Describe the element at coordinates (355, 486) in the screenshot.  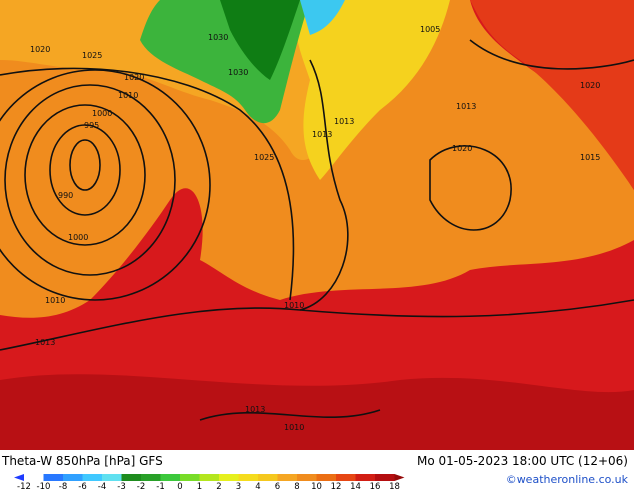
I see `legend-label: 14` at that location.